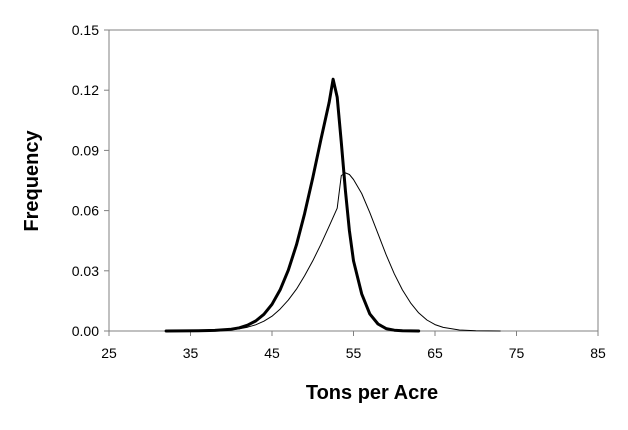 The width and height of the screenshot is (628, 430). I want to click on y-axis-ticks: 0.00 0.03 0.06 0.09 0.12 0.15, so click(90, 180).